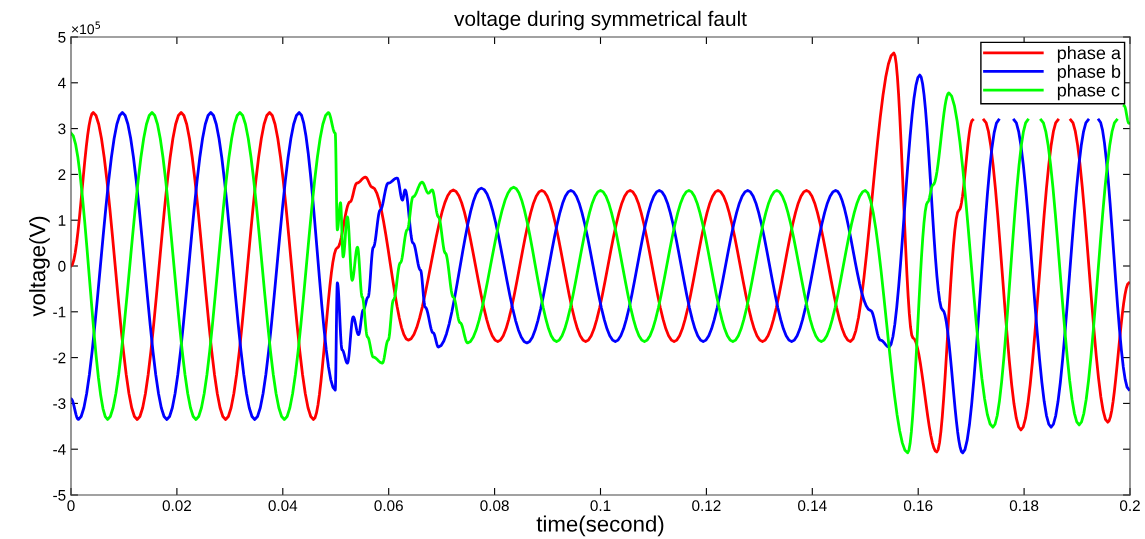 The image size is (1145, 539). Describe the element at coordinates (59, 404) in the screenshot. I see `y-tick-label: -3` at that location.